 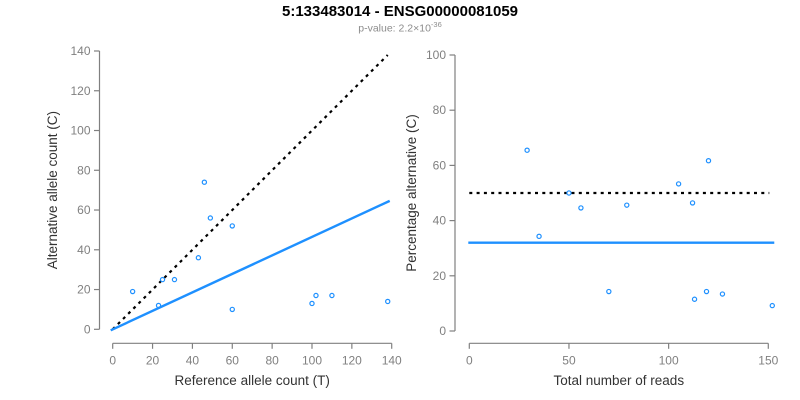 What do you see at coordinates (153, 360) in the screenshot?
I see `allele-counts-plot-x-tick-label: 20` at bounding box center [153, 360].